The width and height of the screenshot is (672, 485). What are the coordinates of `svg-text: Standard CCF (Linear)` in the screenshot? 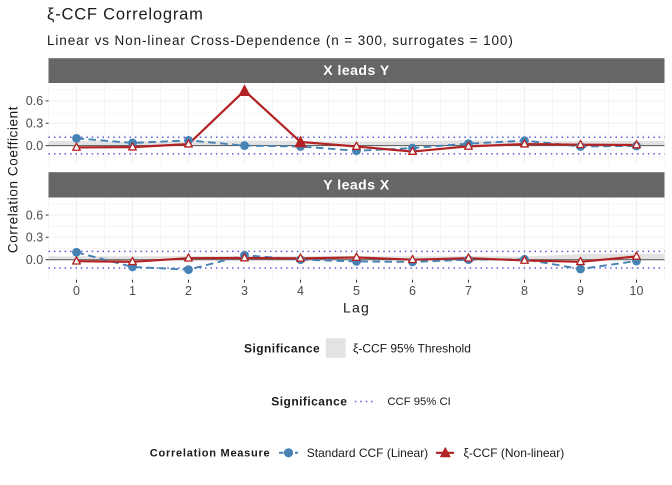 It's located at (367, 453).